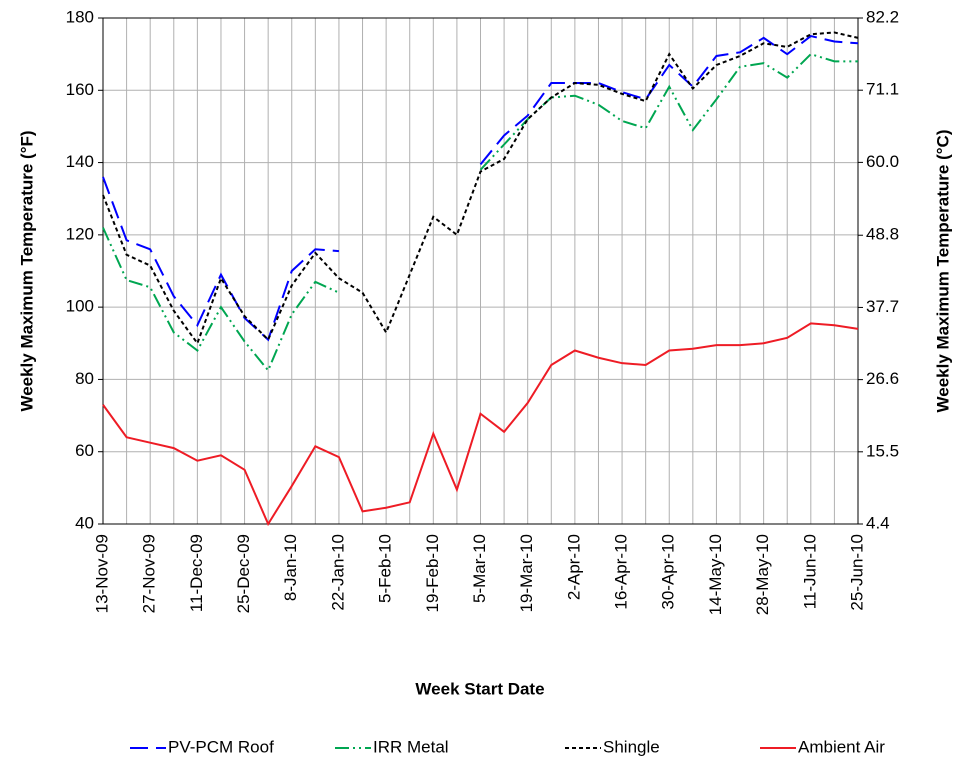 The image size is (961, 766). Describe the element at coordinates (882, 161) in the screenshot. I see `y2-tick-label: 60.0` at that location.